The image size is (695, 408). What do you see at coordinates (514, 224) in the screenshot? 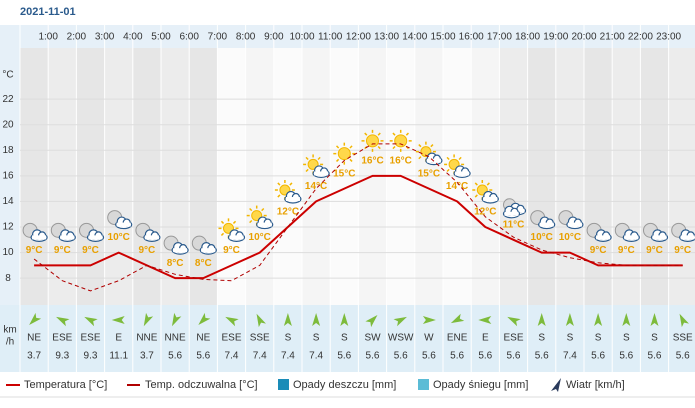
I see `value-label: 11°C` at bounding box center [514, 224].